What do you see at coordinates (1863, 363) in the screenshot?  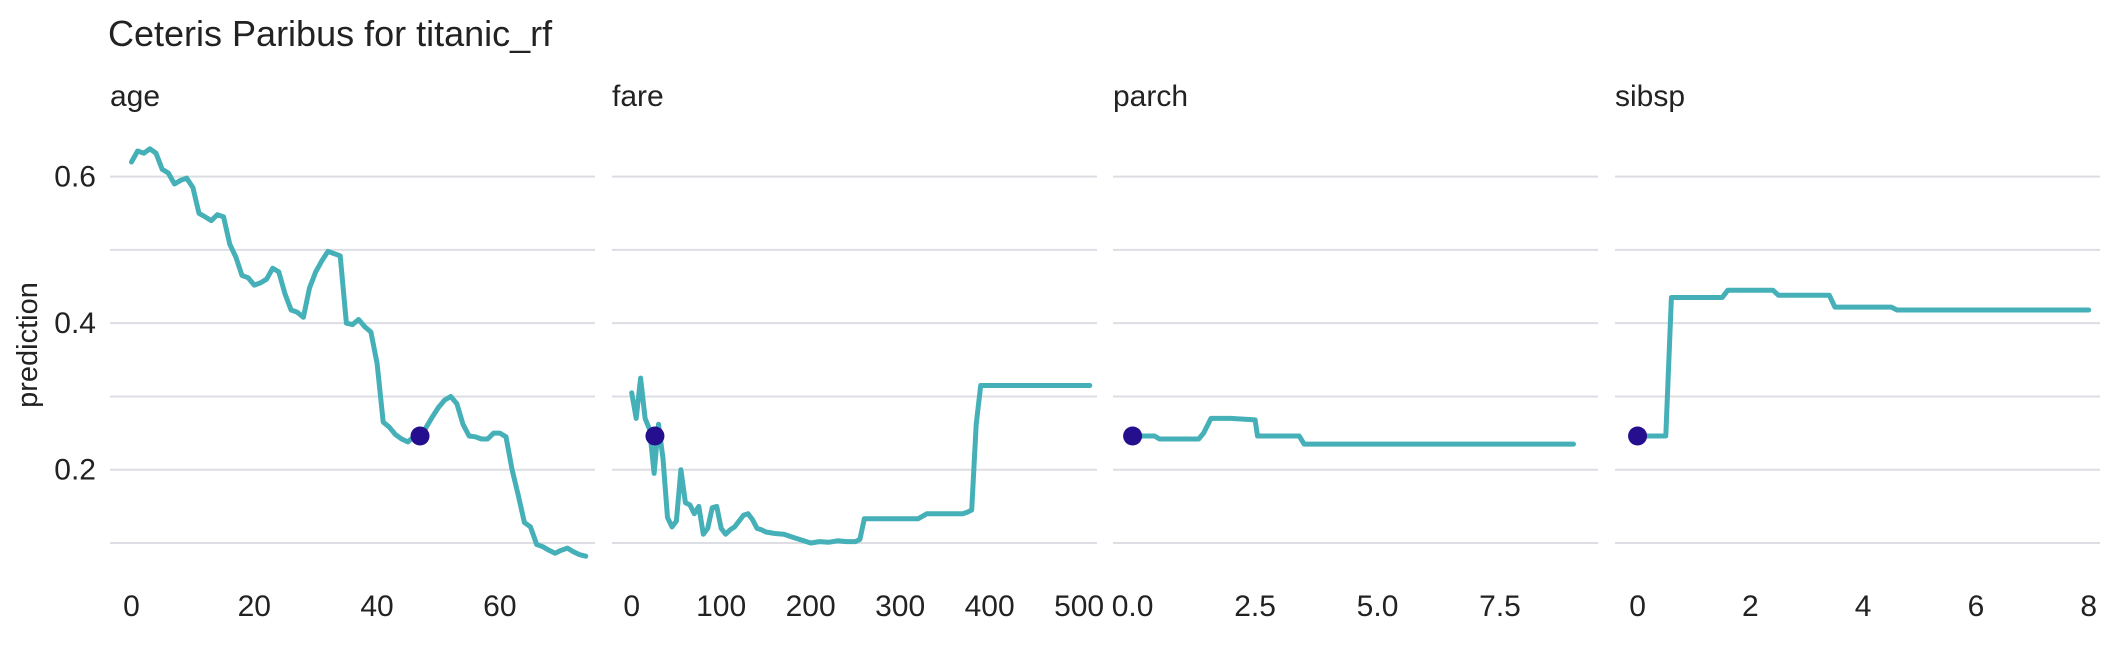 I see `profile-line-sibsp` at bounding box center [1863, 363].